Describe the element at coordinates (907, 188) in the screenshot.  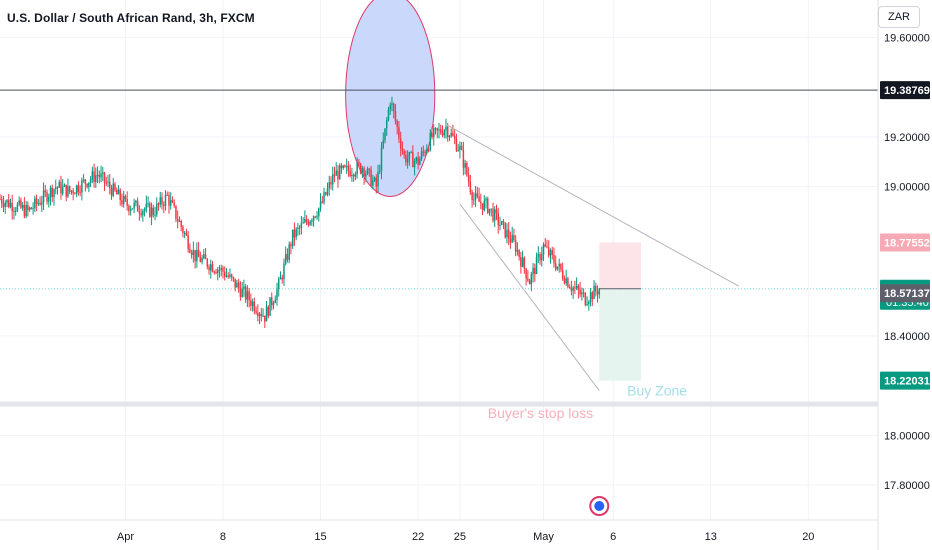
I see `y-tick-label: 19.00000` at that location.